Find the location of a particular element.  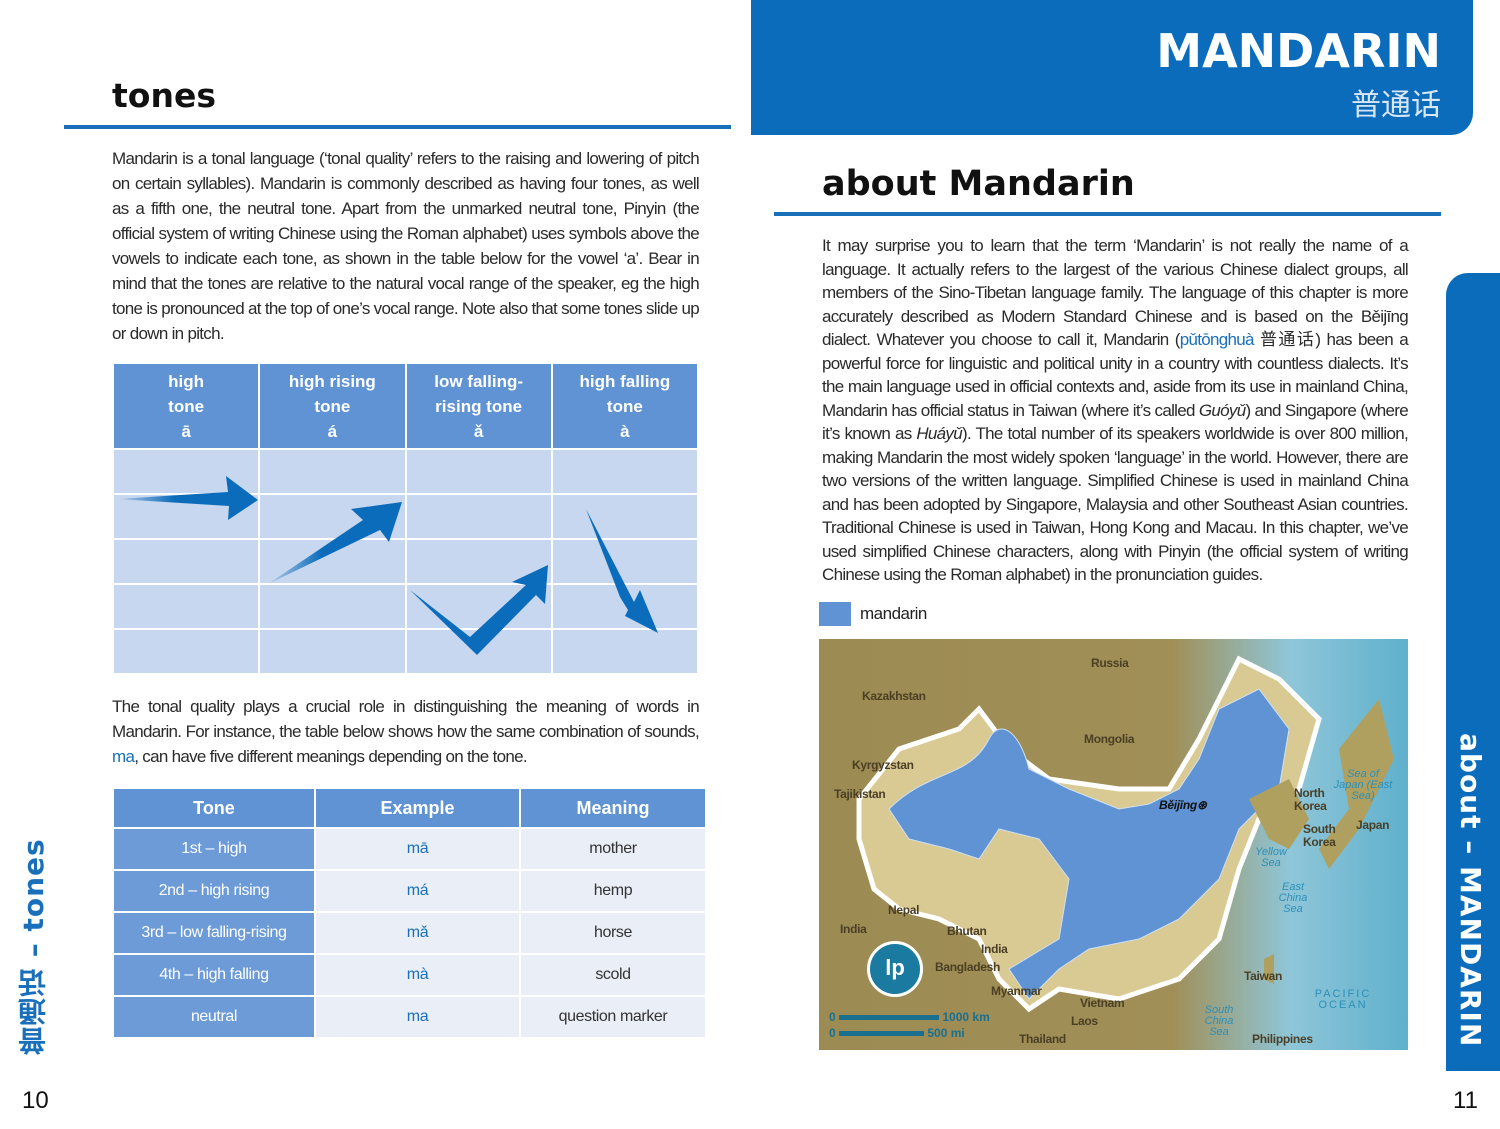

sea-label: Sea of Japan (East Sea) is located at coordinates (1363, 784).